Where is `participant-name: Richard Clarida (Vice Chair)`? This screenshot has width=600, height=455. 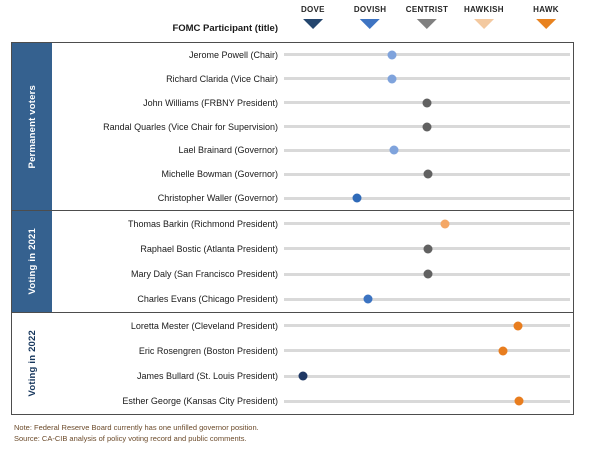 participant-name: Richard Clarida (Vice Chair) is located at coordinates (222, 78).